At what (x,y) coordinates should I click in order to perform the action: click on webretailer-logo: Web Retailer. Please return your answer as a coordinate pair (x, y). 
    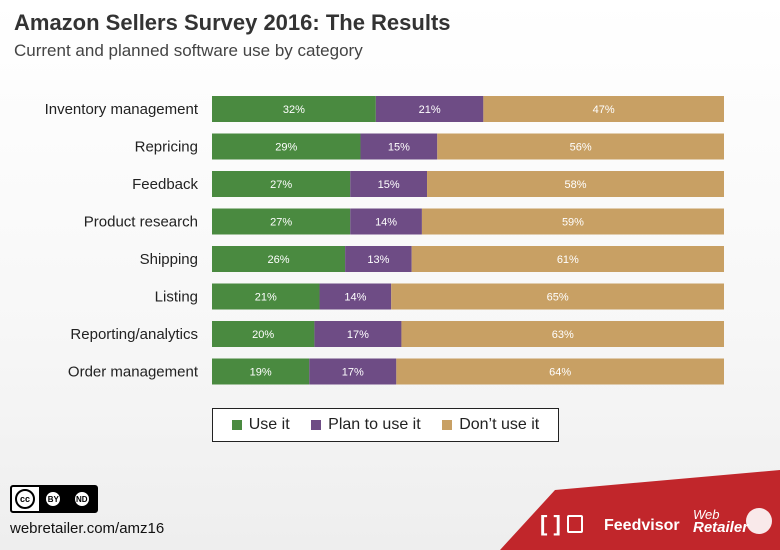
    Looking at the image, I should click on (721, 521).